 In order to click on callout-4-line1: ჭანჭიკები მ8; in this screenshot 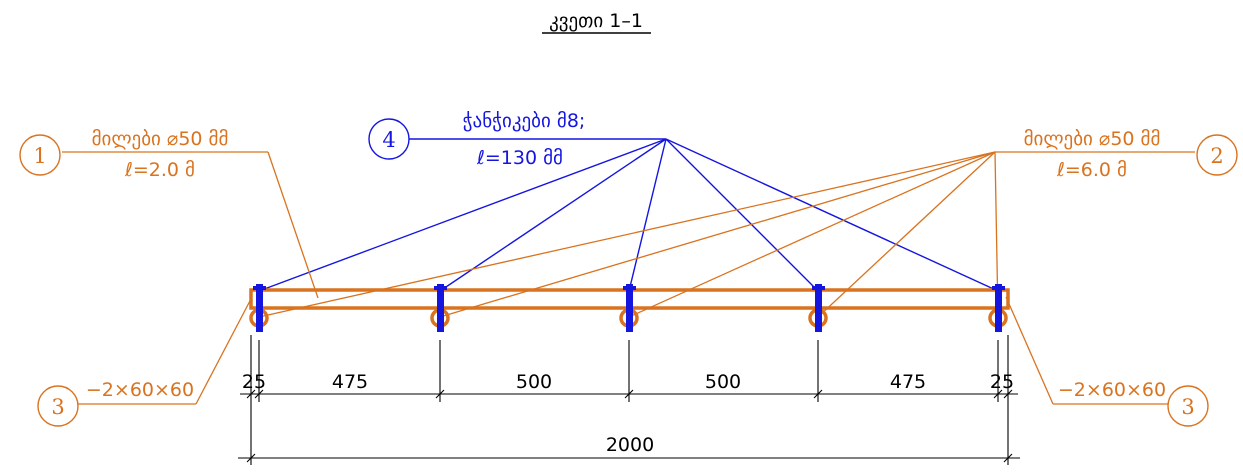, I will do `click(524, 121)`.